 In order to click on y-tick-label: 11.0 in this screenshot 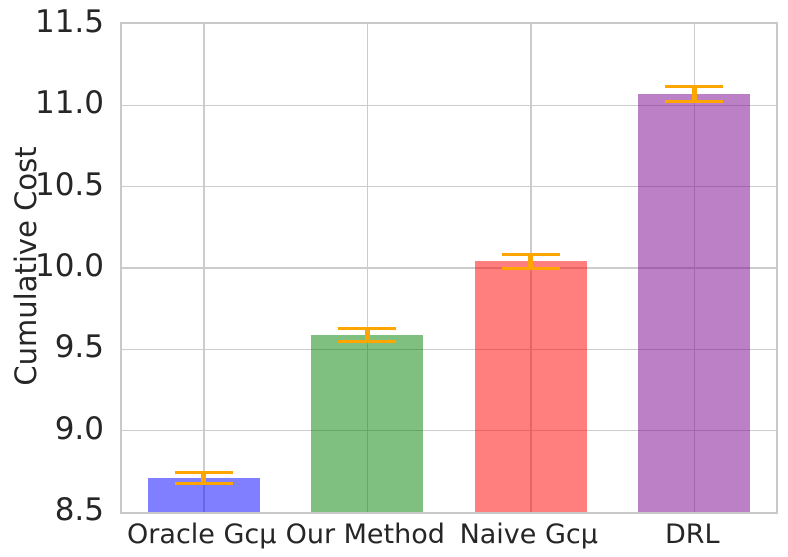, I will do `click(69, 103)`.